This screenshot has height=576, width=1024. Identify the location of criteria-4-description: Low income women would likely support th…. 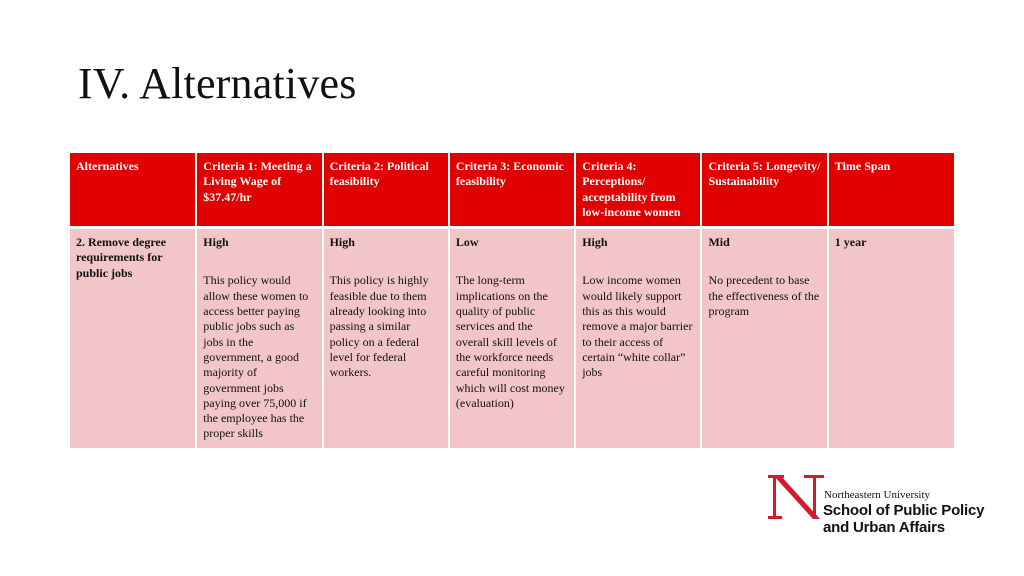
(637, 326).